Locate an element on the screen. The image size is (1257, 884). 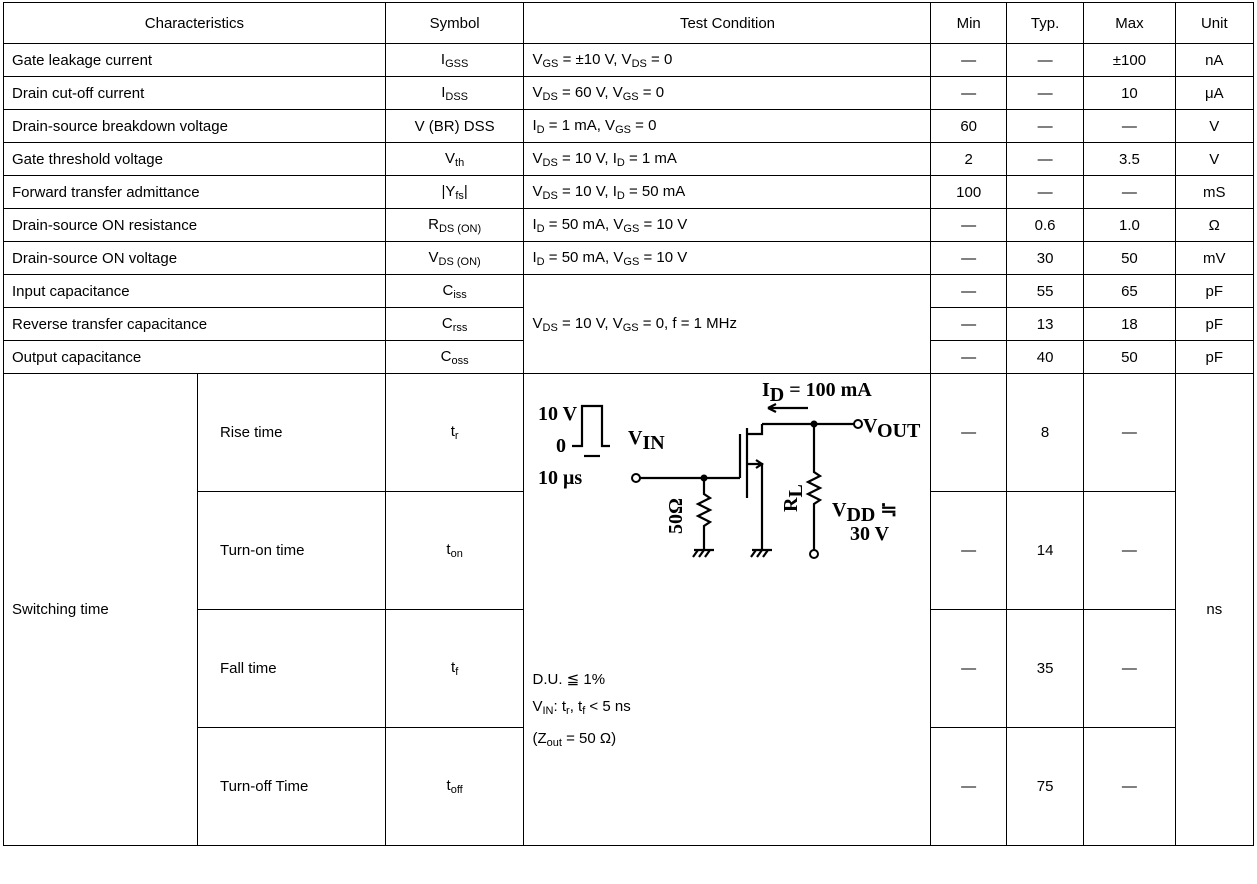
test-condition: VDS = 60 V, VGS = 0 is located at coordinates (727, 93).